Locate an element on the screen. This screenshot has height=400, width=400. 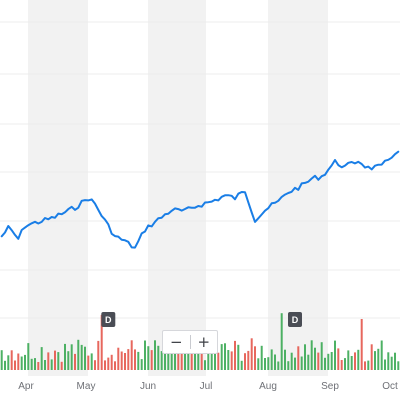
zoom-control: − + is located at coordinates (190, 342).